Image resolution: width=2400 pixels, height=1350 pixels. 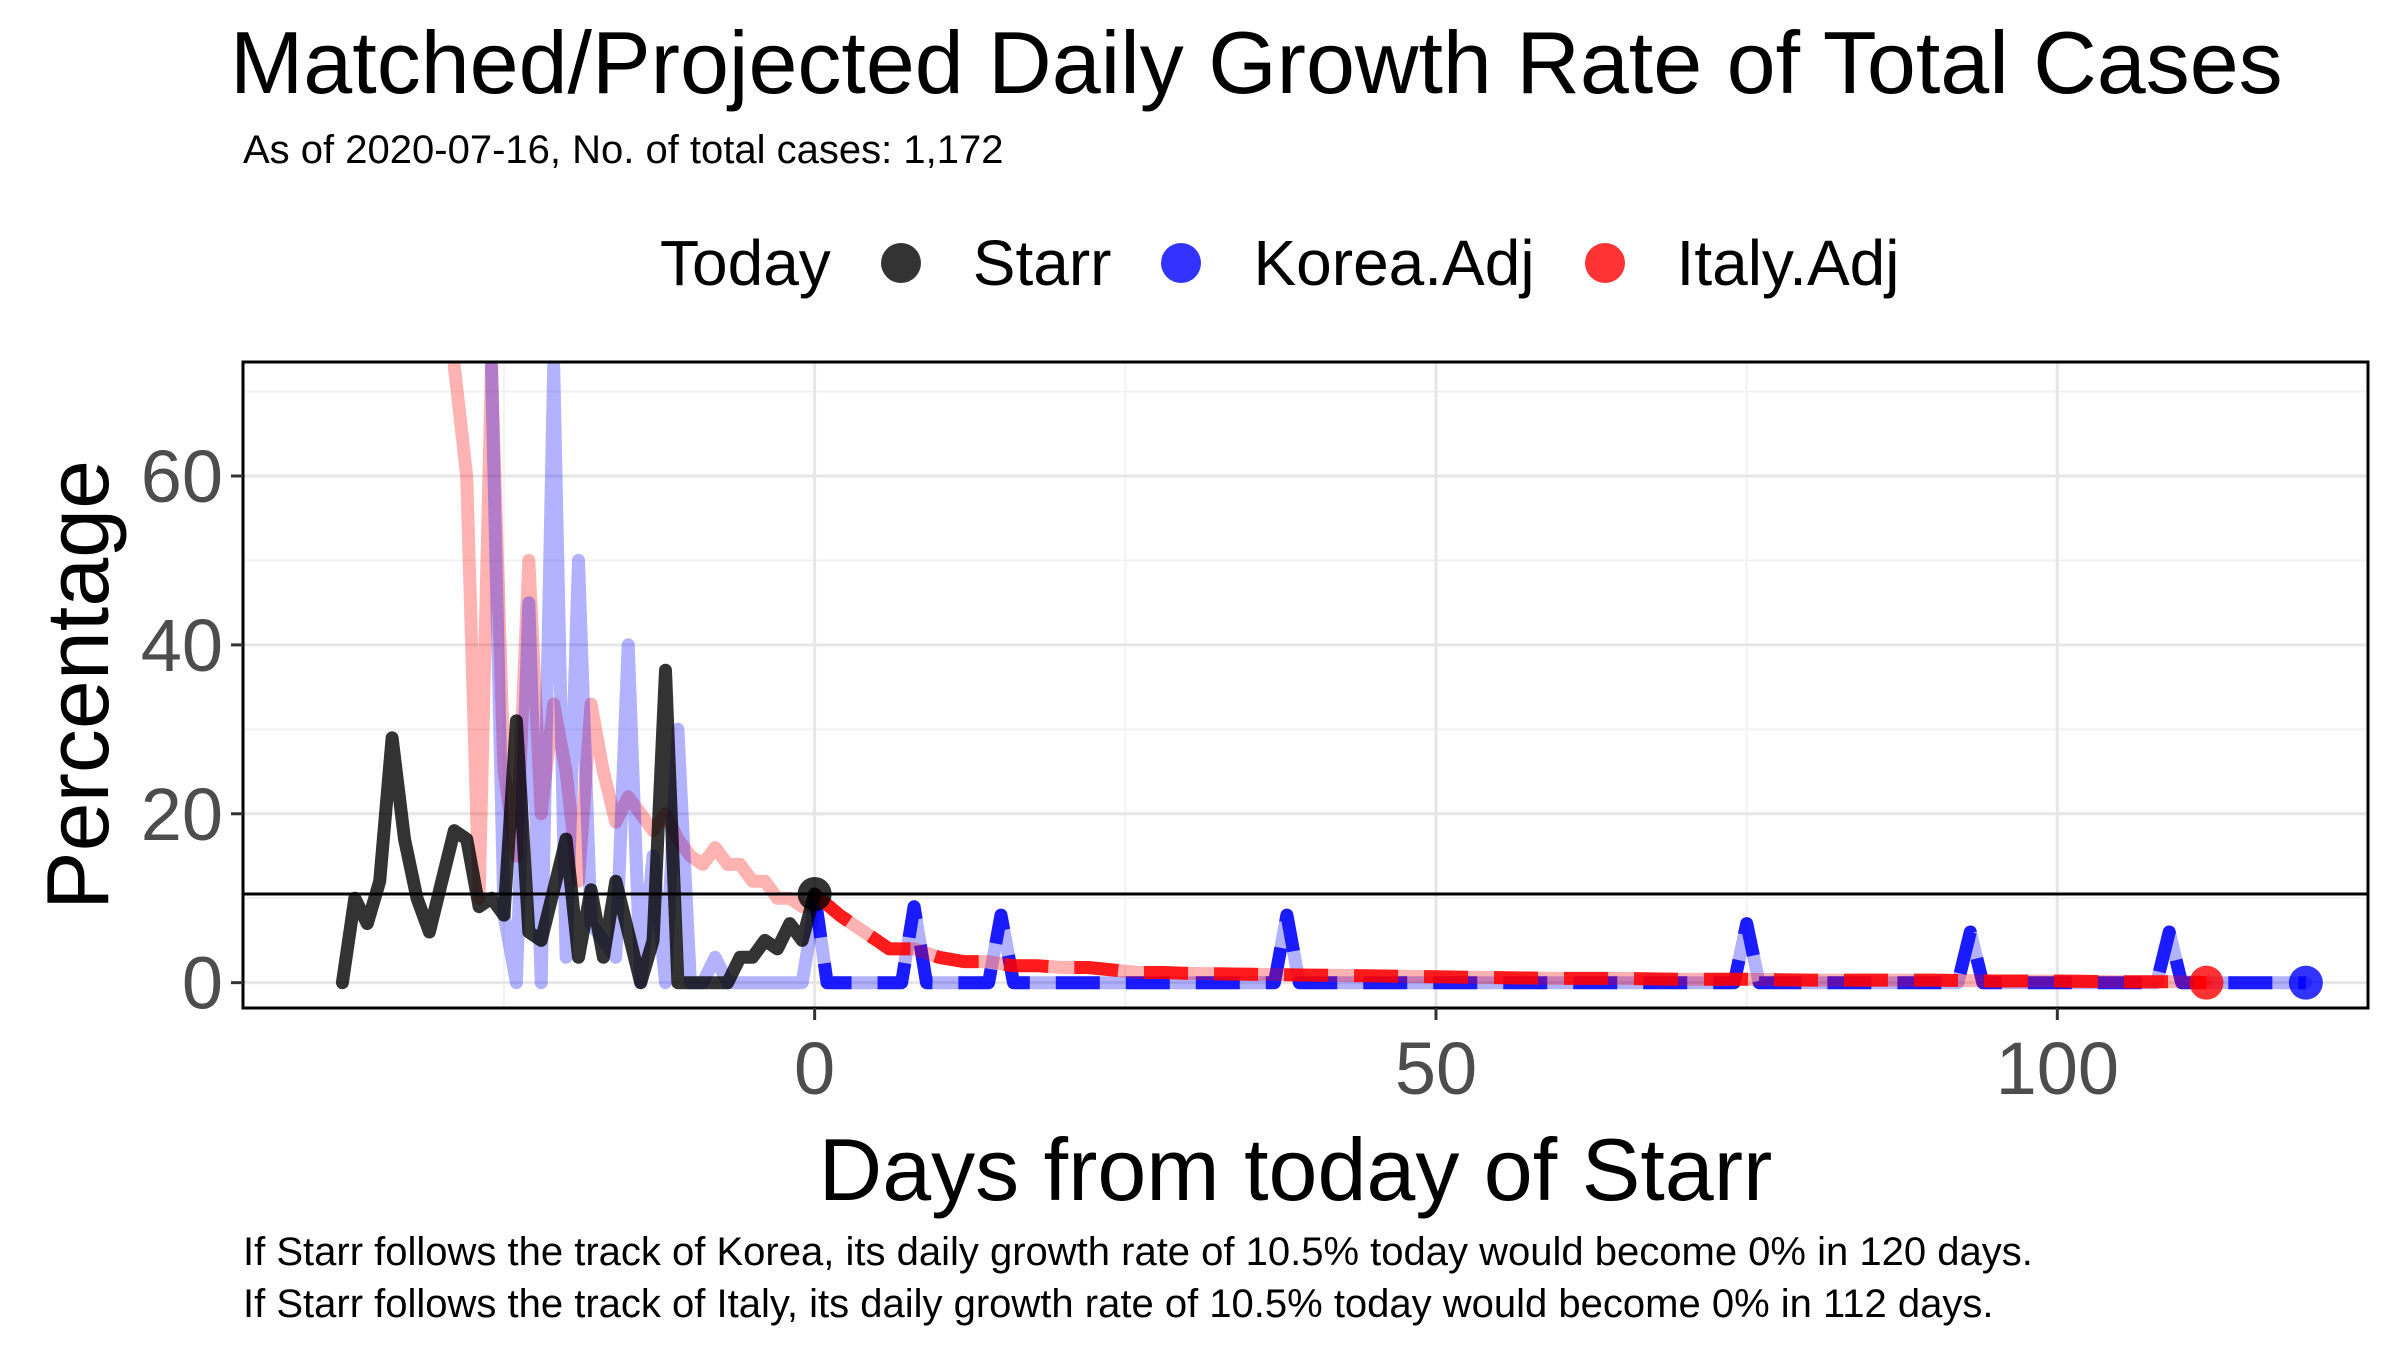 What do you see at coordinates (1788, 263) in the screenshot?
I see `legend-label-italy: Italy.Adj` at bounding box center [1788, 263].